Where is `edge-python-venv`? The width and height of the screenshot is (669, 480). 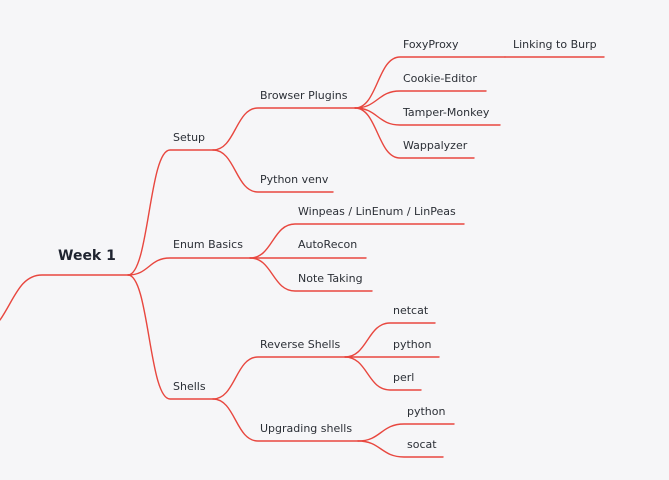 edge-python-venv is located at coordinates (273, 171).